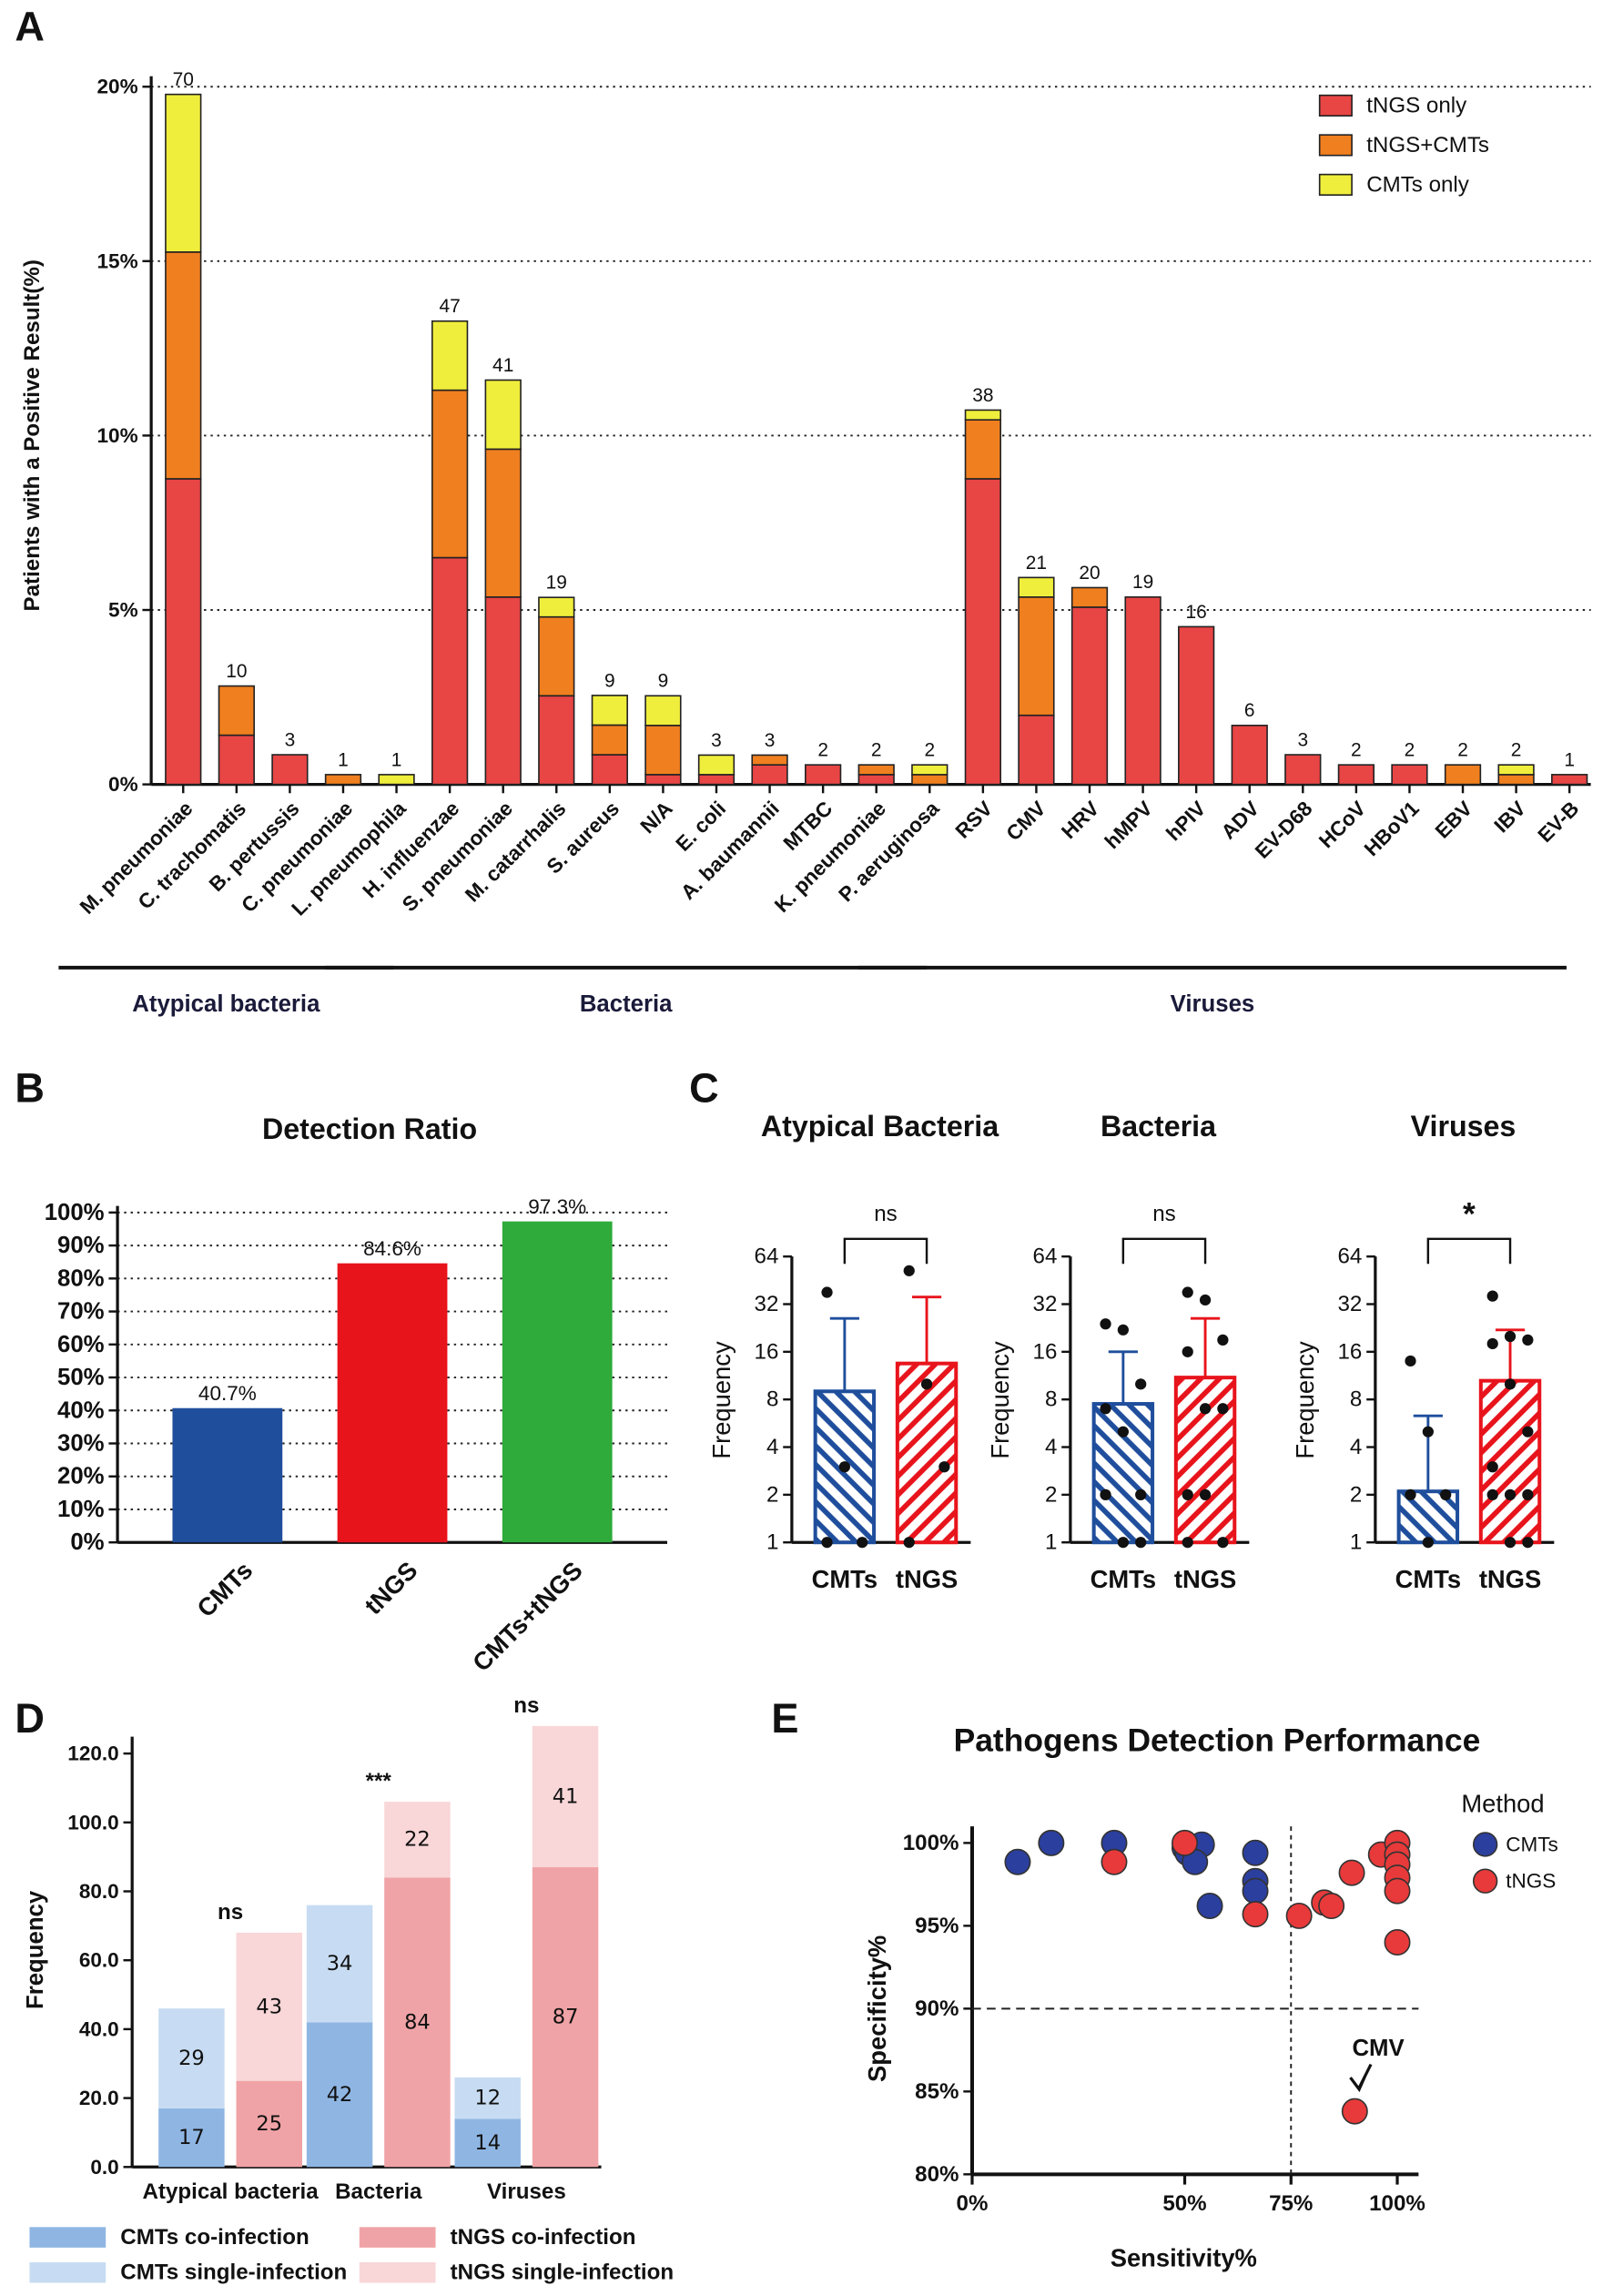 The image size is (1613, 2296). I want to click on segment-label: 14, so click(487, 2143).